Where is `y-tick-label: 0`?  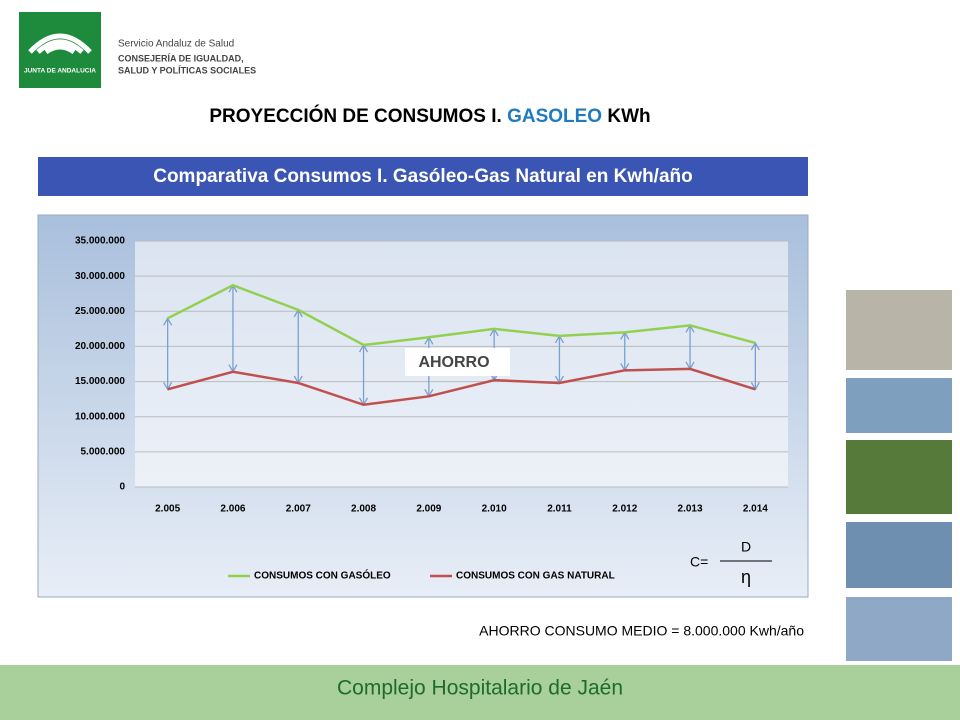 y-tick-label: 0 is located at coordinates (122, 487).